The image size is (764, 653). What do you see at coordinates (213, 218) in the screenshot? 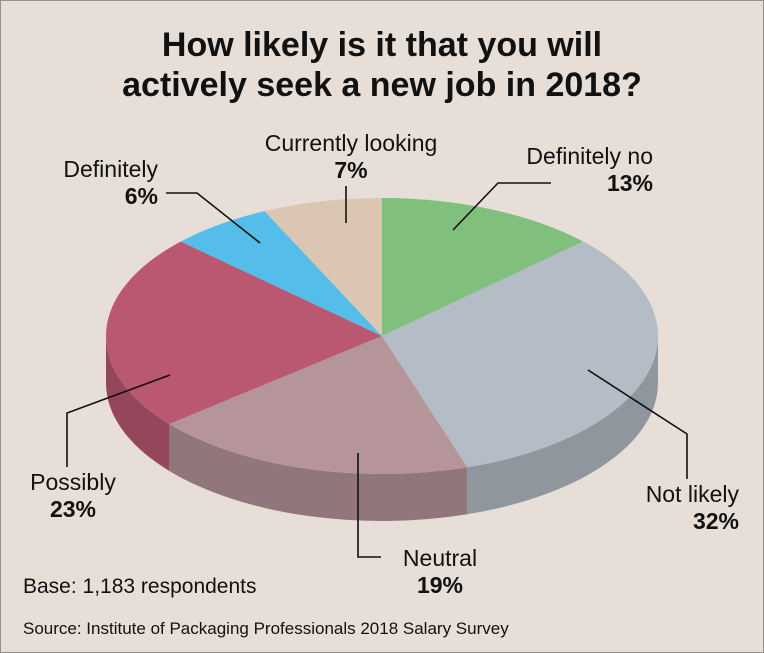
I see `leader-line-definitely` at bounding box center [213, 218].